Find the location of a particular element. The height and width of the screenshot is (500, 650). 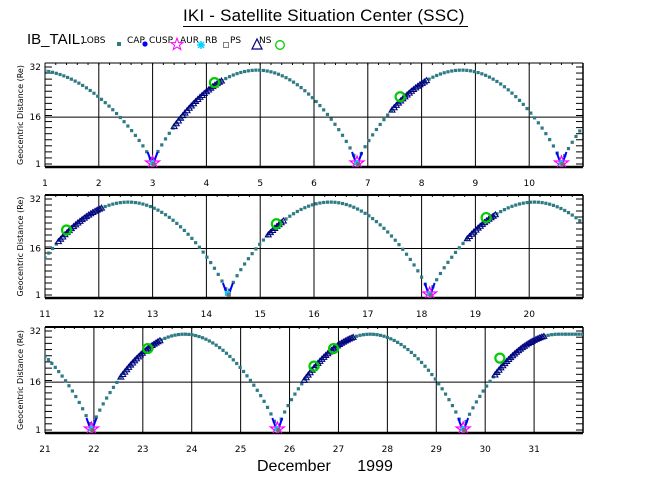

x-tick-label: 30 is located at coordinates (485, 450).